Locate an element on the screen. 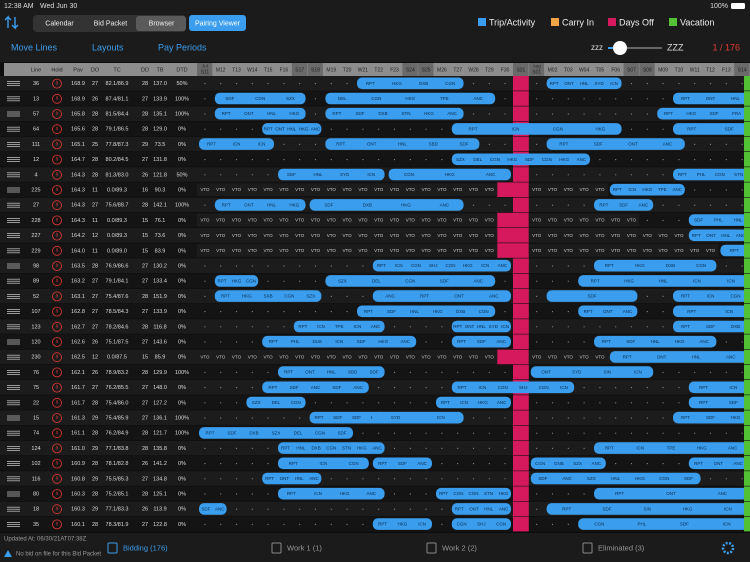 The image size is (750, 562). link: Pay Periods is located at coordinates (182, 47).